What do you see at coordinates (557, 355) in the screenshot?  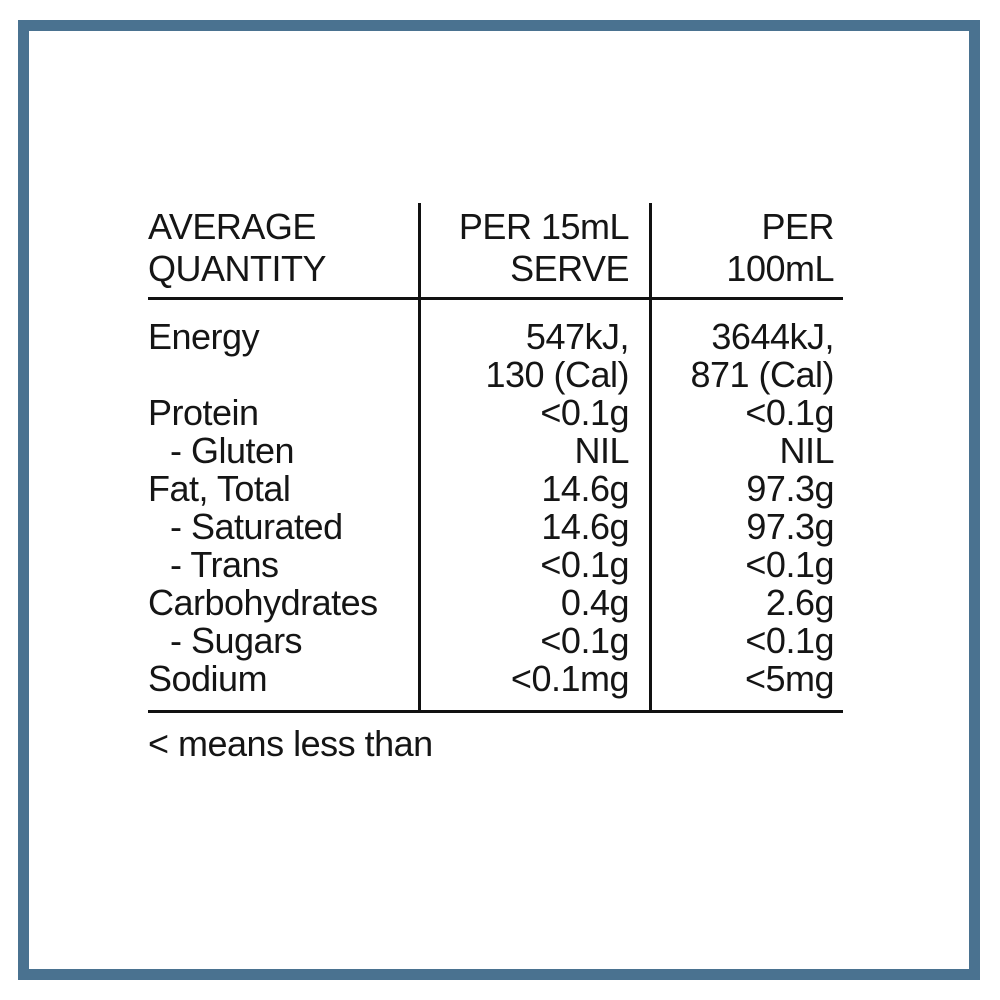 I see `row-serve-value: 547kJ, 130 (Cal)` at bounding box center [557, 355].